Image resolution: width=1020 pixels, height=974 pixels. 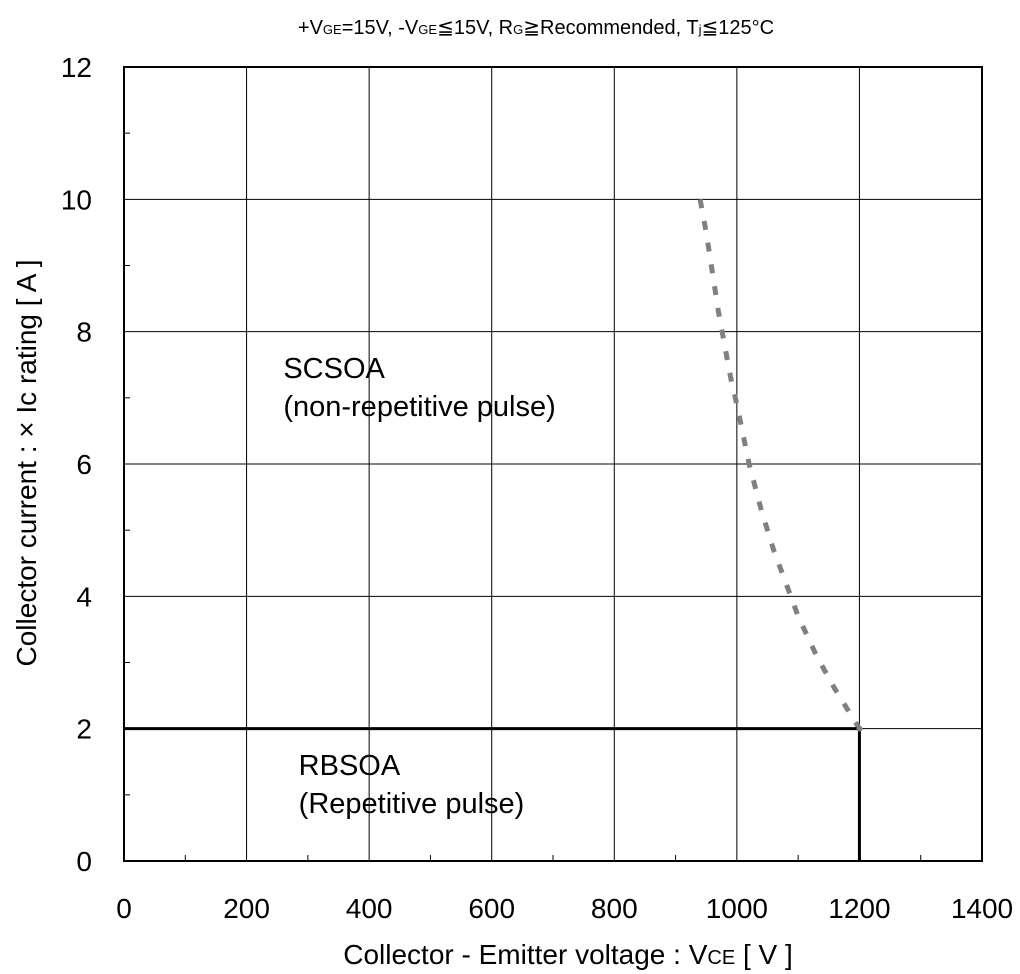 I want to click on x-axis-title-subscript: CE, so click(x=721, y=958).